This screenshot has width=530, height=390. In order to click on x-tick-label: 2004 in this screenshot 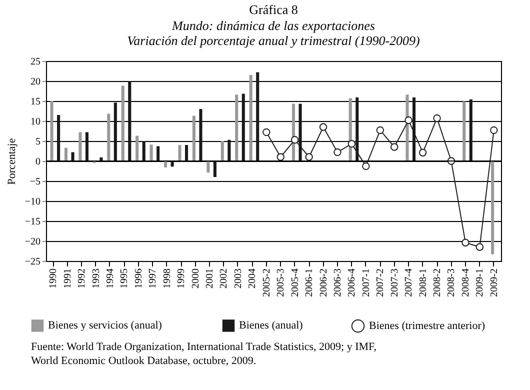, I will do `click(252, 278)`.